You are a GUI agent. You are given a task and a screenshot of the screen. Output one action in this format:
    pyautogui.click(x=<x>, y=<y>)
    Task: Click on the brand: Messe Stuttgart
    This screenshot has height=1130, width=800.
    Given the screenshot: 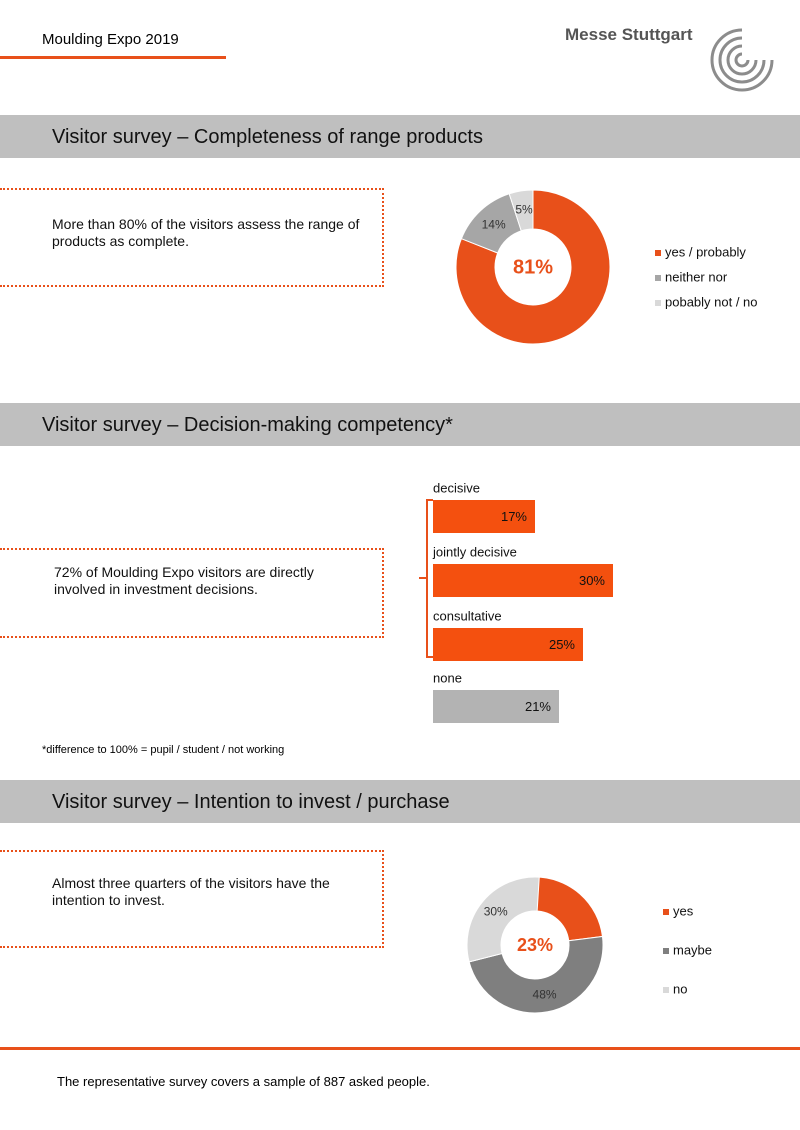 What is the action you would take?
    pyautogui.click(x=629, y=34)
    